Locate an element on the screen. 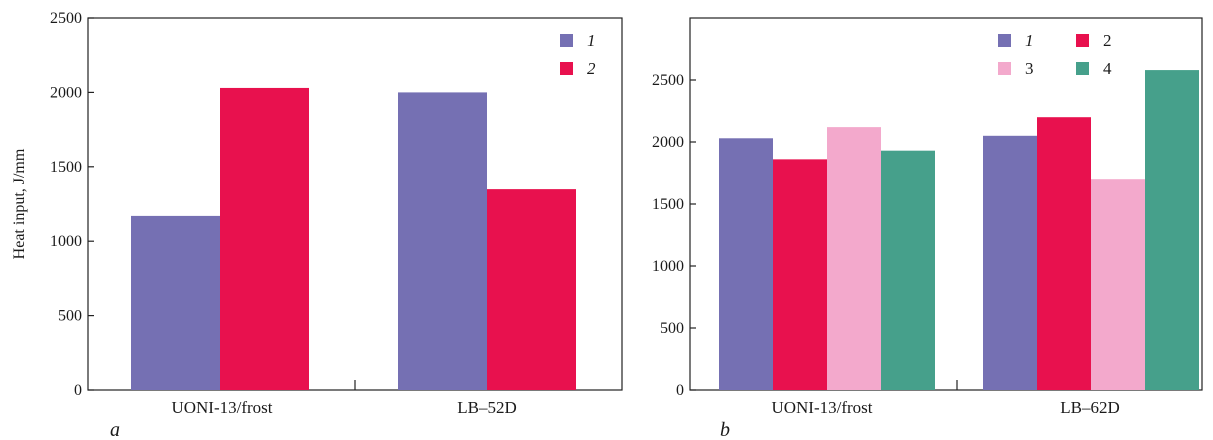 Image resolution: width=1213 pixels, height=440 pixels. category-labels-b: UONI-13/frost LB–62D is located at coordinates (945, 398).